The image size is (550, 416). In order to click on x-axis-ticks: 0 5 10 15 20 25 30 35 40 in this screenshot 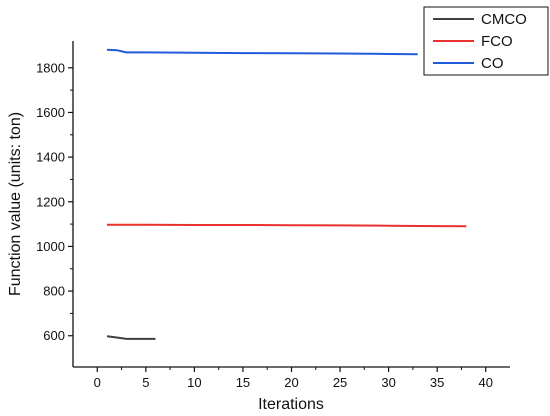, I will do `click(293, 378)`.